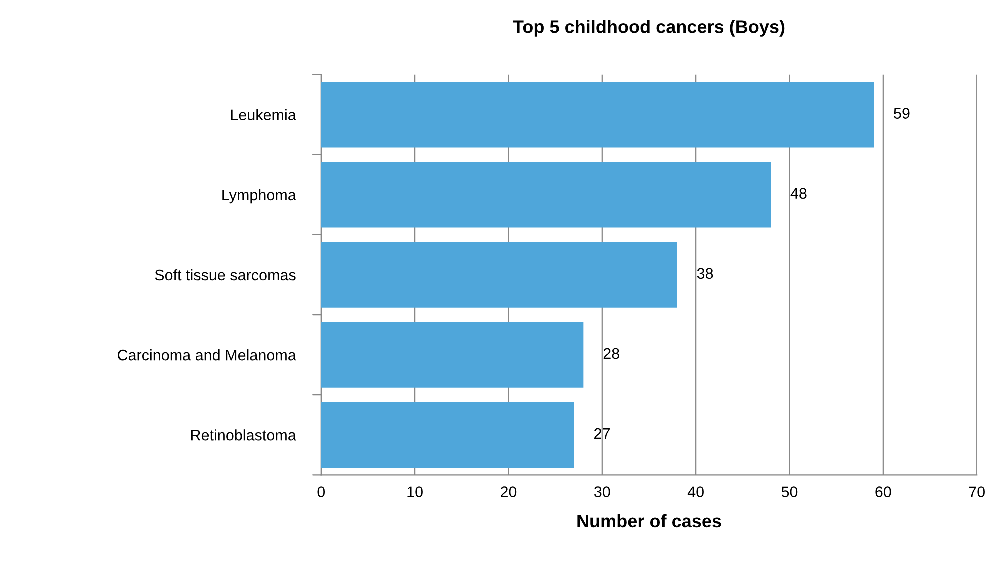 Image resolution: width=995 pixels, height=567 pixels. Describe the element at coordinates (977, 492) in the screenshot. I see `x-tick-label: 70` at that location.